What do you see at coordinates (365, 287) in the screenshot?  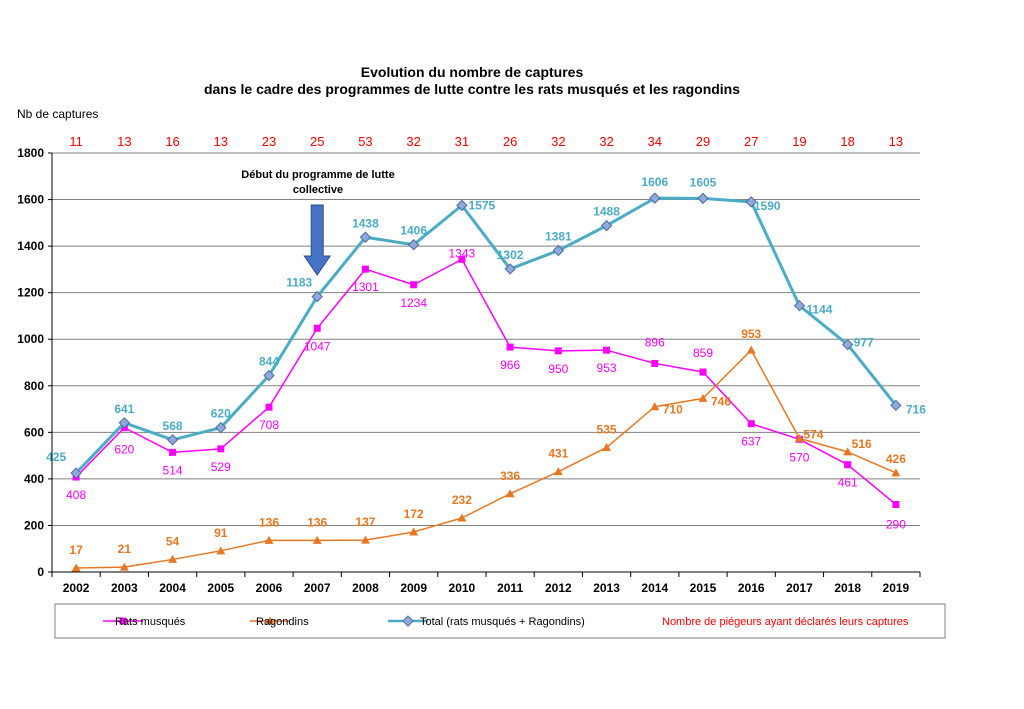 I see `data-label: 1301` at bounding box center [365, 287].